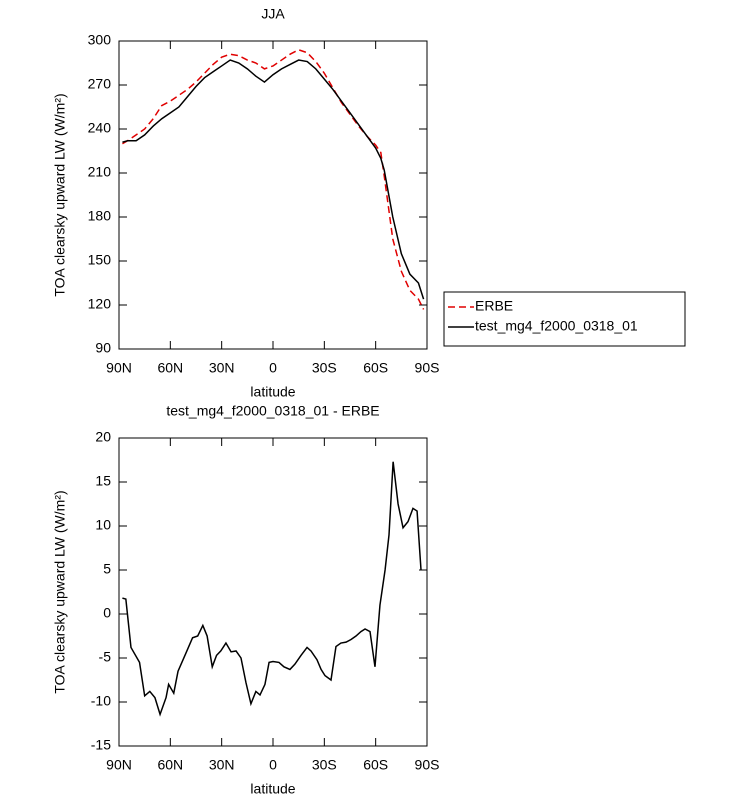 The width and height of the screenshot is (732, 801). I want to click on legend-label: test_mg4_f2000_0318_01, so click(556, 326).